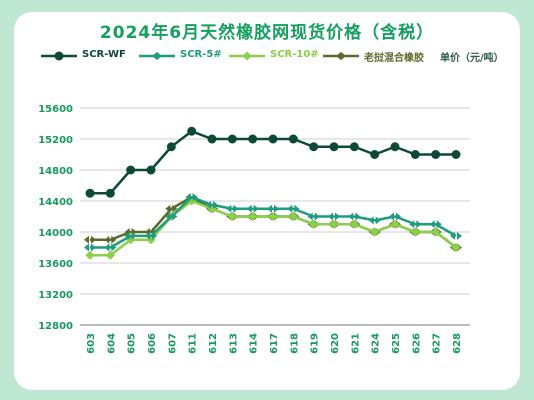  I want to click on x-tick-label: 620, so click(335, 343).